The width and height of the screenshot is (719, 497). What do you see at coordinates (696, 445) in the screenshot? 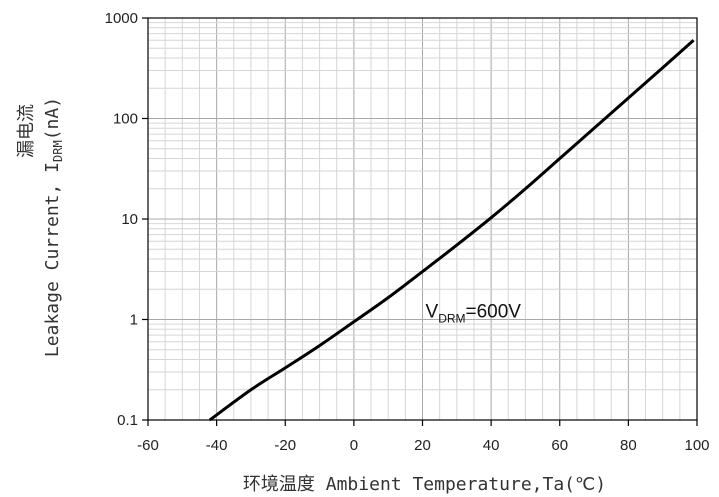
I see `x-tick-label: 100` at bounding box center [696, 445].